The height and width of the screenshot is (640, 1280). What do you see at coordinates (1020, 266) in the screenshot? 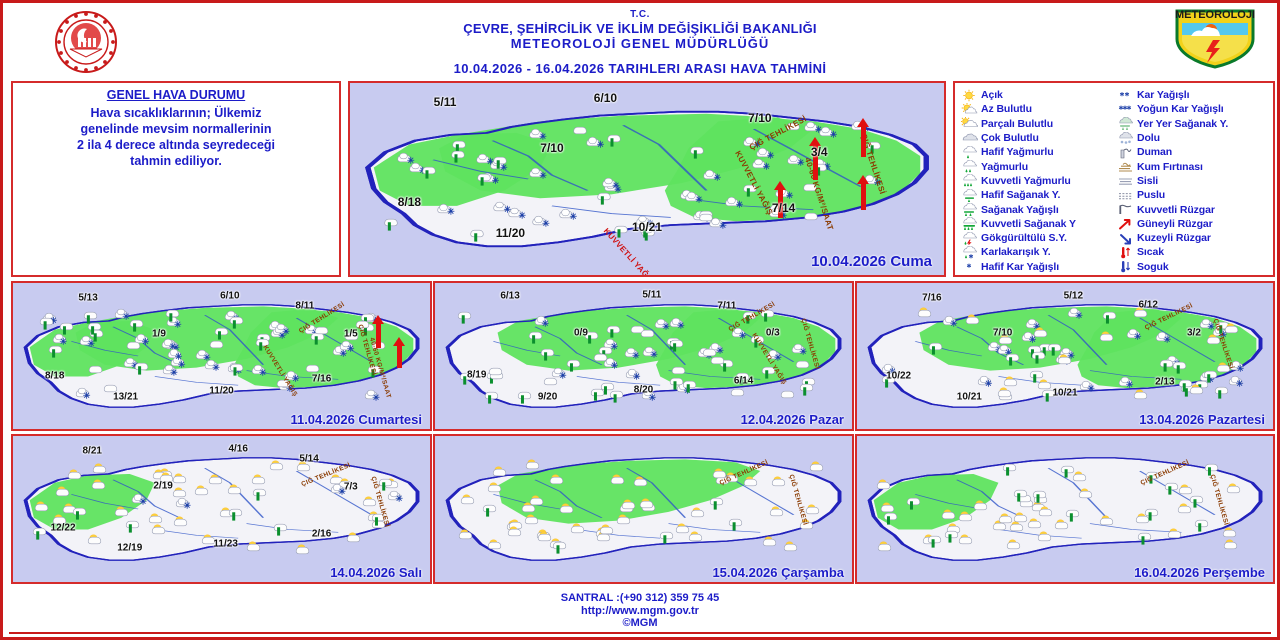
I see `legend-item-label: Hafif Kar Yağışlı` at bounding box center [1020, 266].